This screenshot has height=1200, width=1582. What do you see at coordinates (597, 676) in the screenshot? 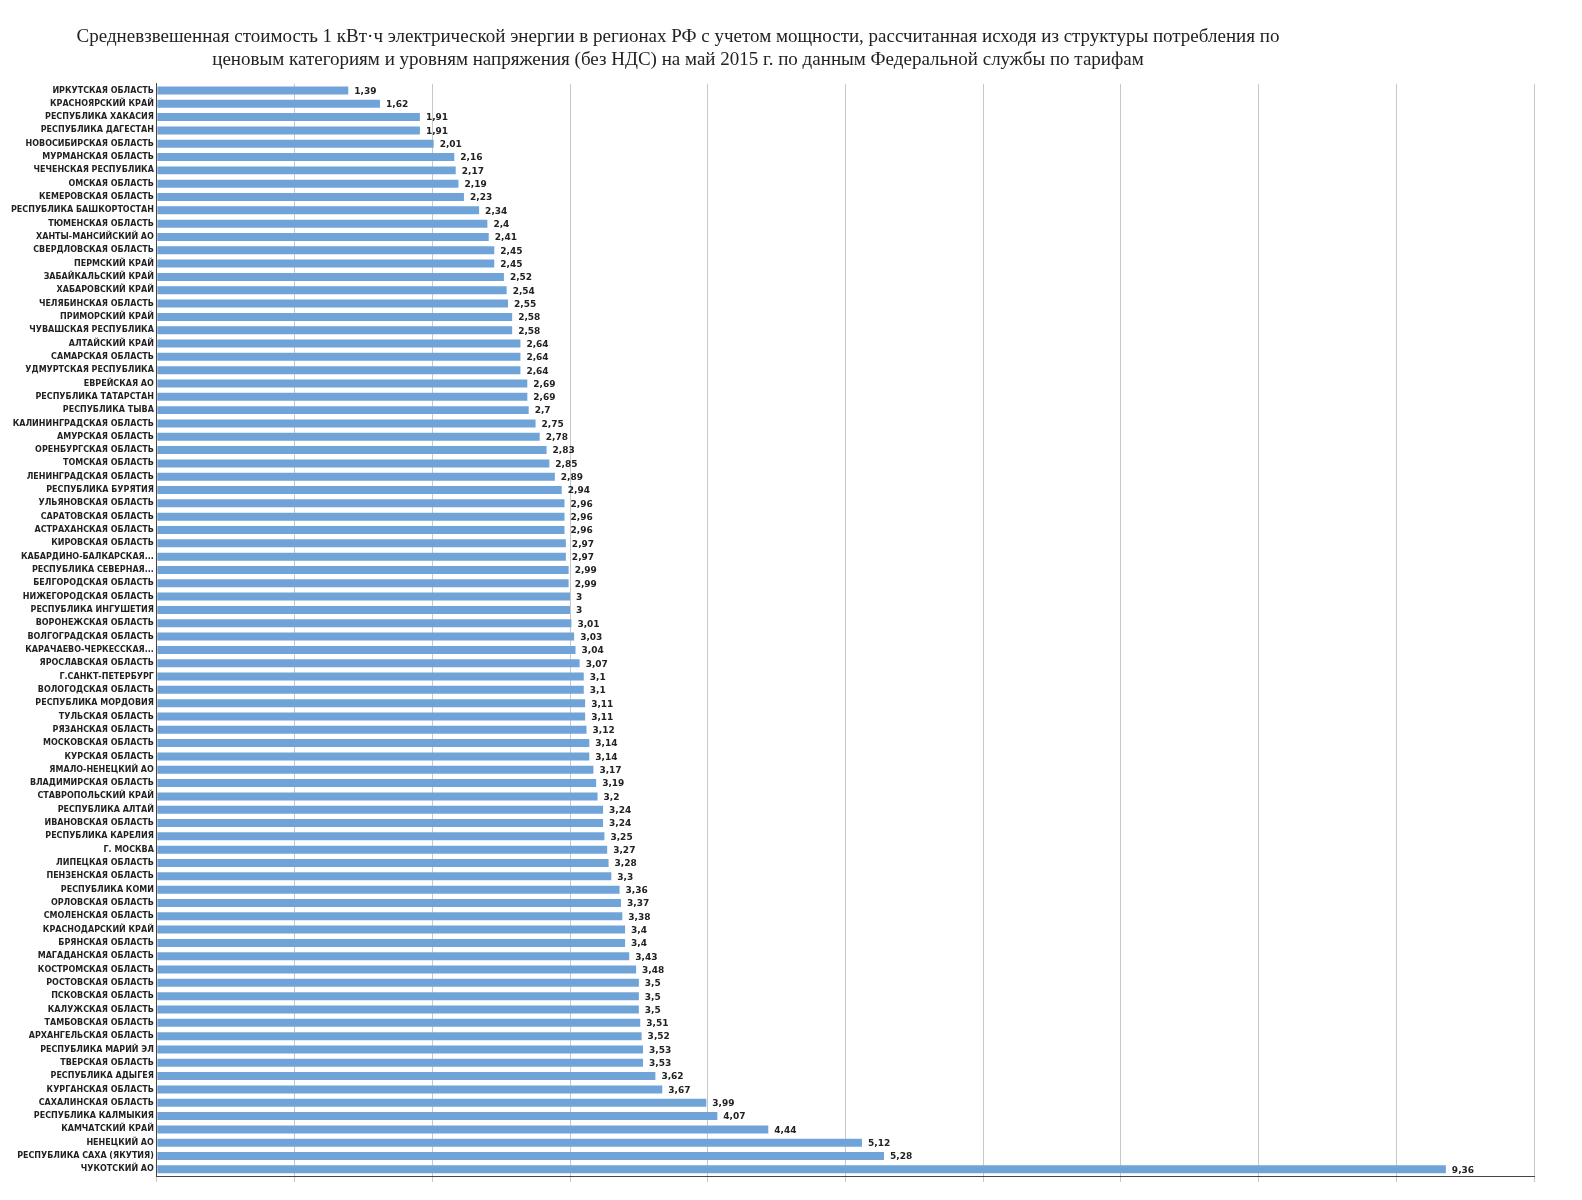
I see `data-label: 3,1` at bounding box center [597, 676].